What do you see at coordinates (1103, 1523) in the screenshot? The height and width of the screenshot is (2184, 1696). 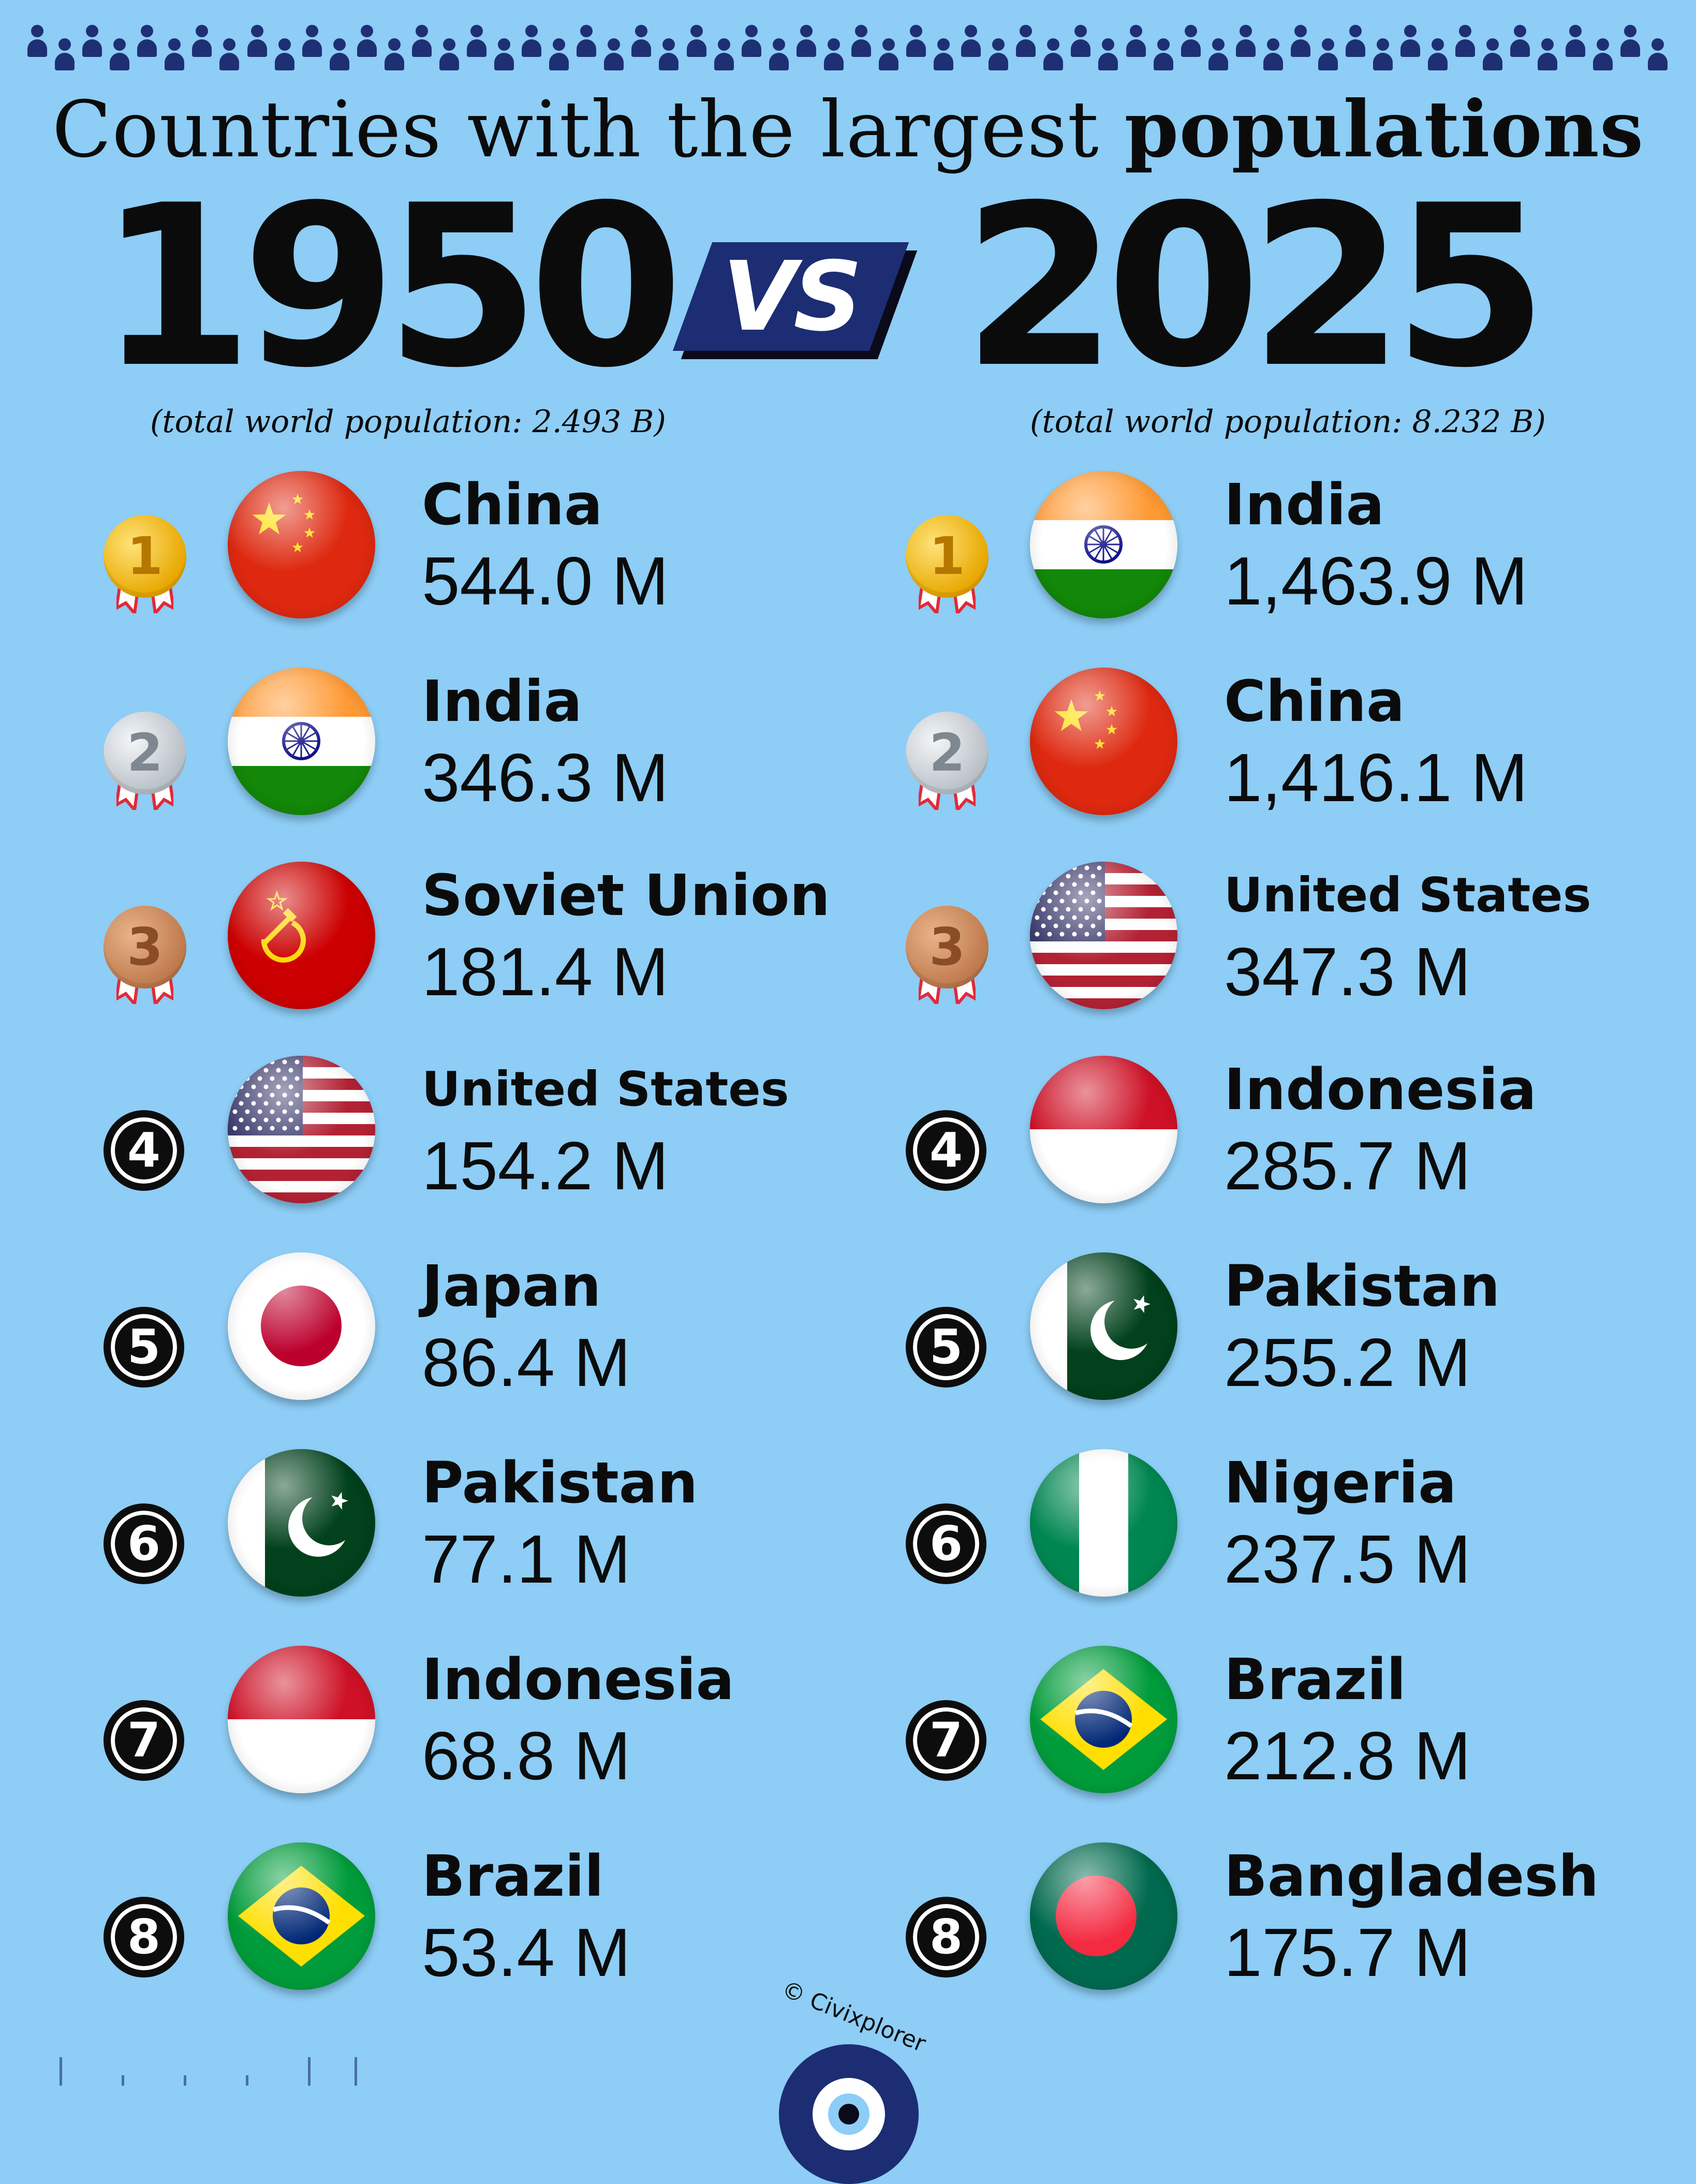 I see `nigeria-flag-icon` at bounding box center [1103, 1523].